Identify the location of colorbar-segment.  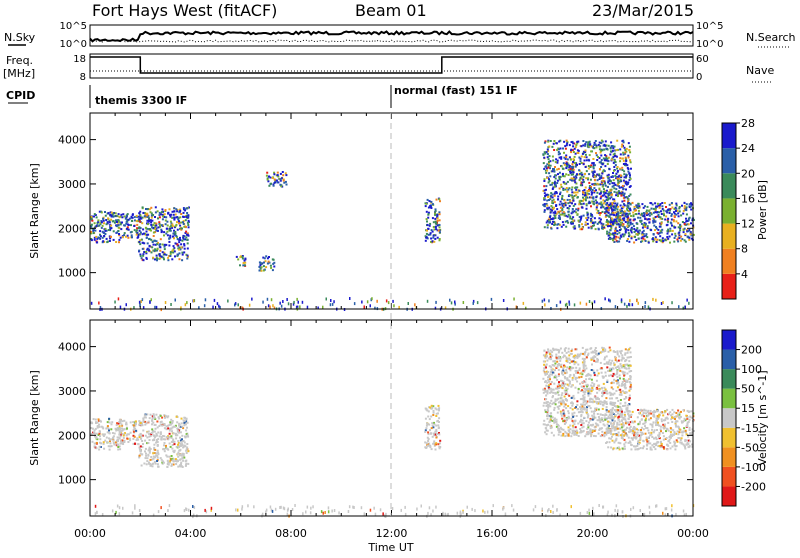
(729, 185).